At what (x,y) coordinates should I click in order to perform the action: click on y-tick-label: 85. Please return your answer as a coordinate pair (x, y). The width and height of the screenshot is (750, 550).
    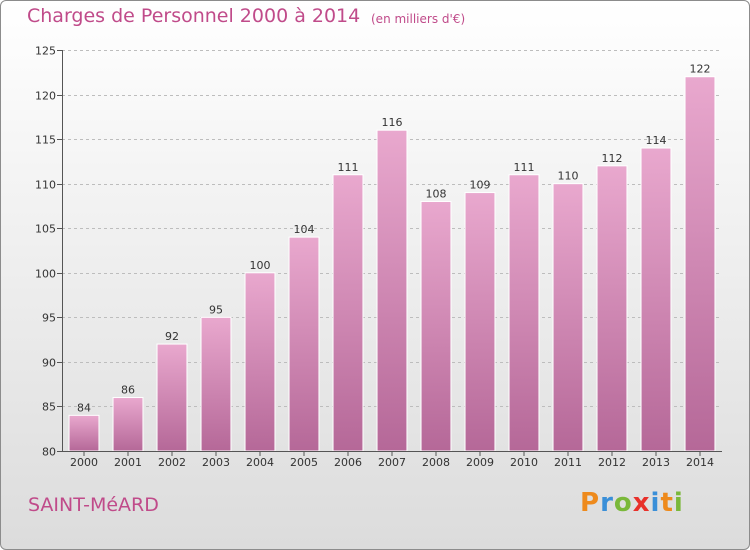
    Looking at the image, I should click on (49, 407).